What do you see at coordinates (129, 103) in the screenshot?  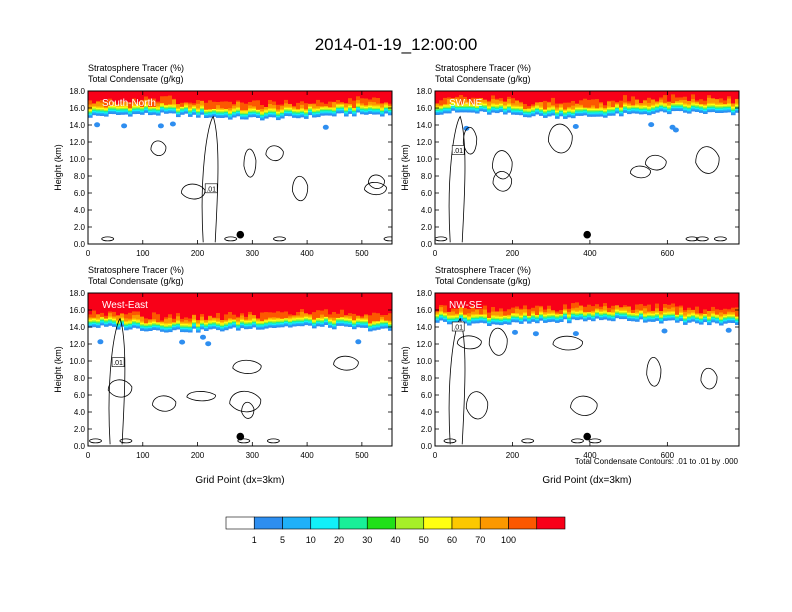 I see `section-label: South-North` at bounding box center [129, 103].